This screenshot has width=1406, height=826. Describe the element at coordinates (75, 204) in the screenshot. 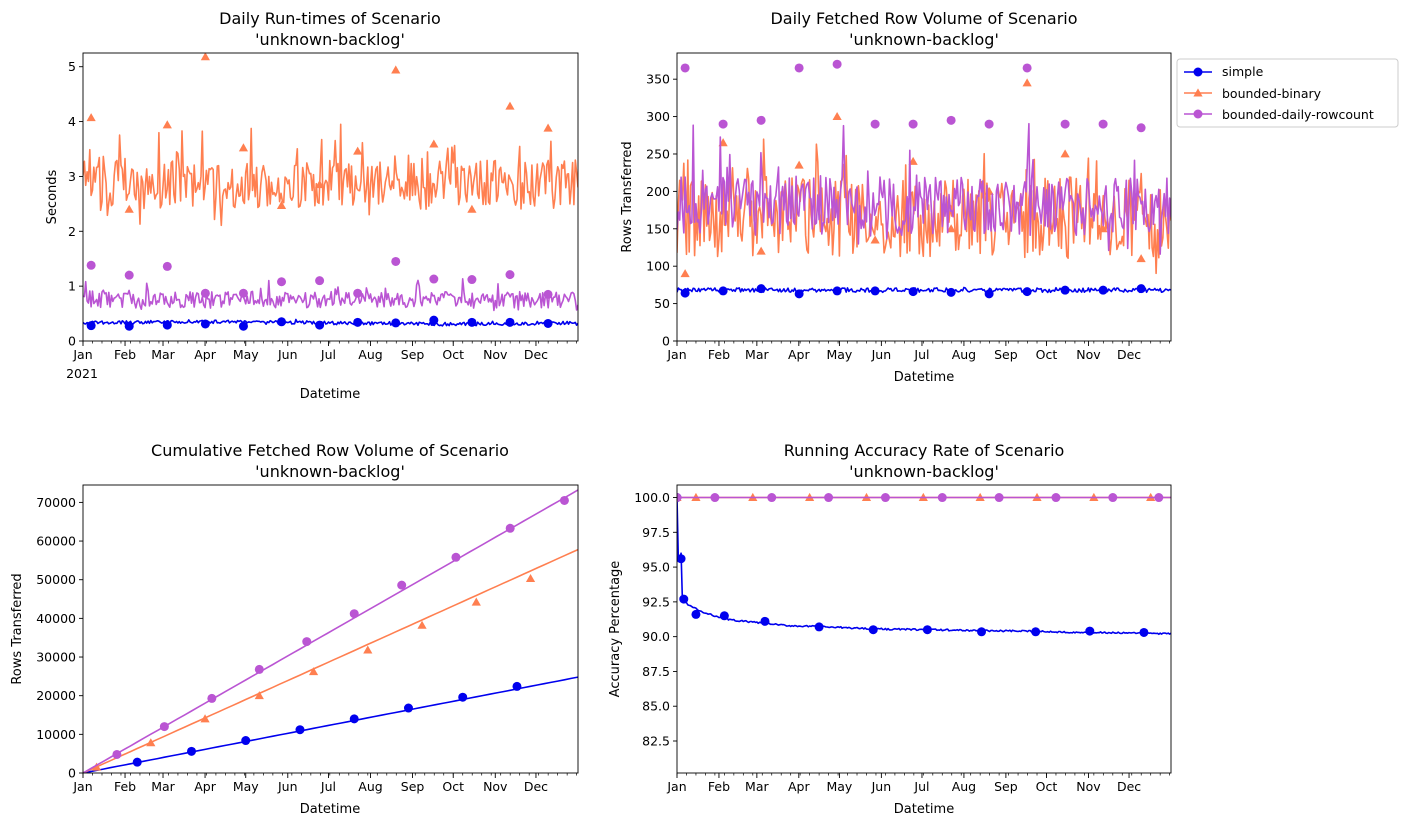

I see `y-axis: 0 1 2 3 4 5` at that location.